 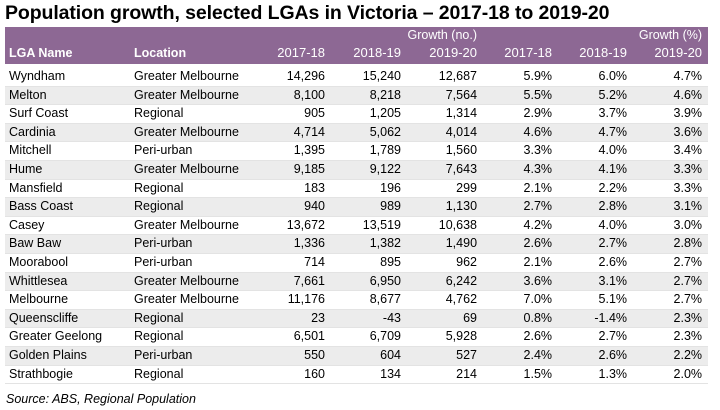 I want to click on cell-growth-percent: 6.0%, so click(x=596, y=77).